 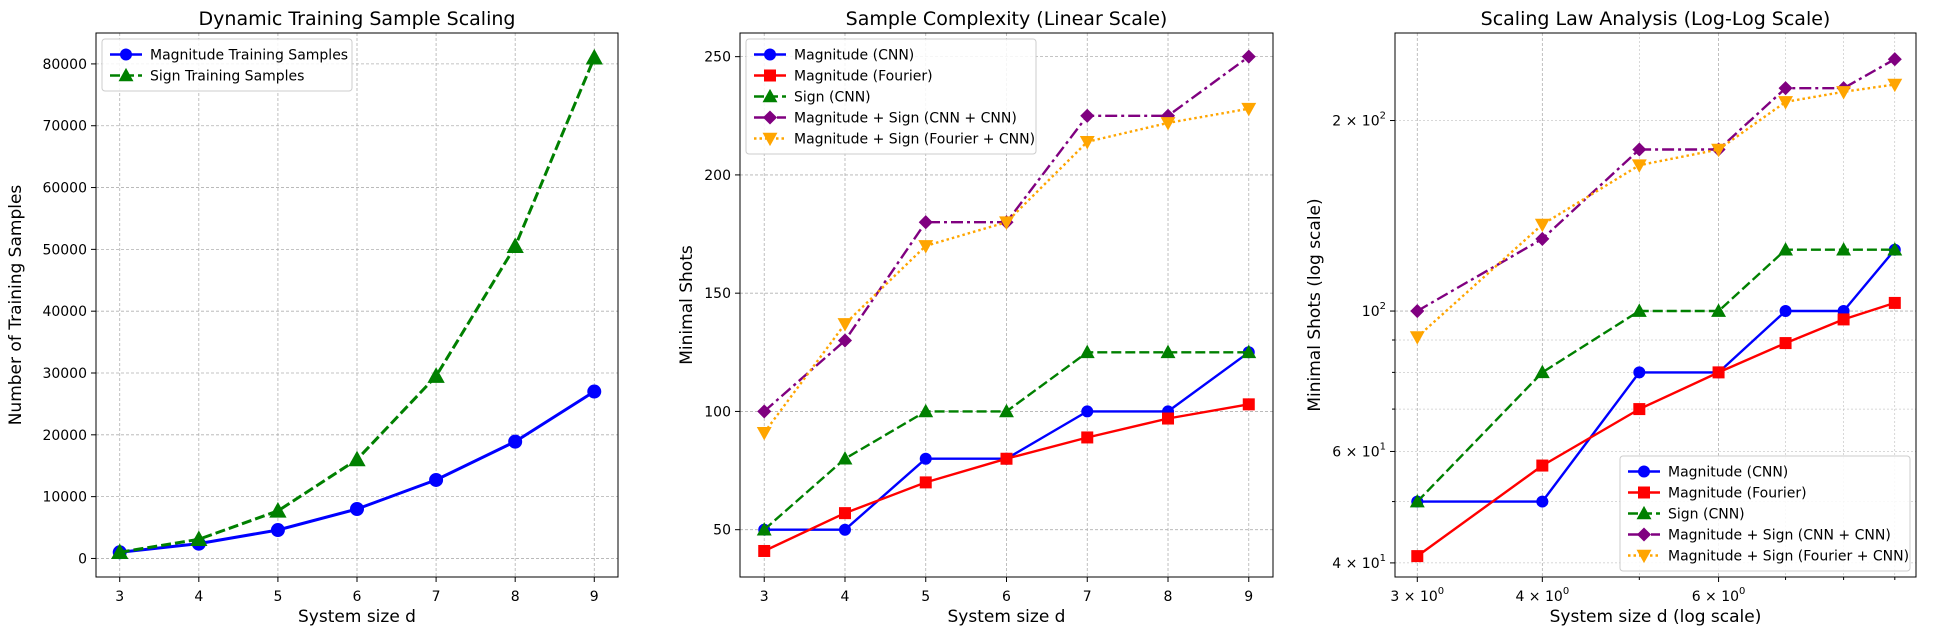 What do you see at coordinates (1765, 513) in the screenshot?
I see `legend-box` at bounding box center [1765, 513].